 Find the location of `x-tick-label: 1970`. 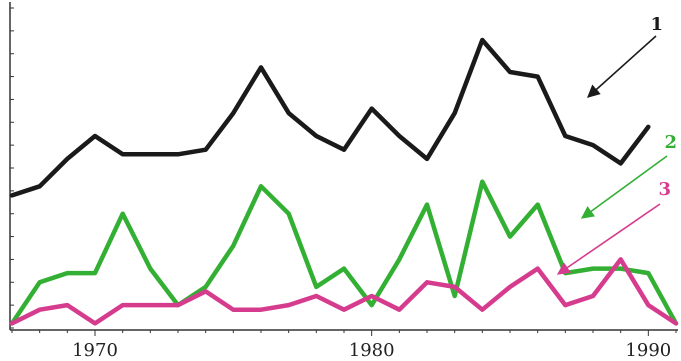

x-tick-label: 1970 is located at coordinates (95, 350).